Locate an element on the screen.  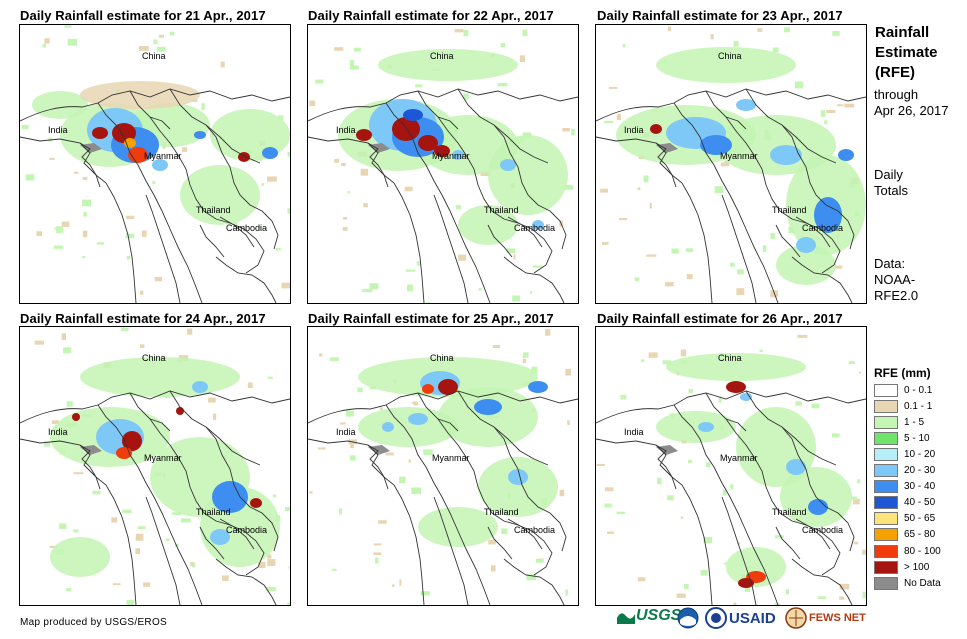
legend-label: 1 - 5 is located at coordinates (914, 422).